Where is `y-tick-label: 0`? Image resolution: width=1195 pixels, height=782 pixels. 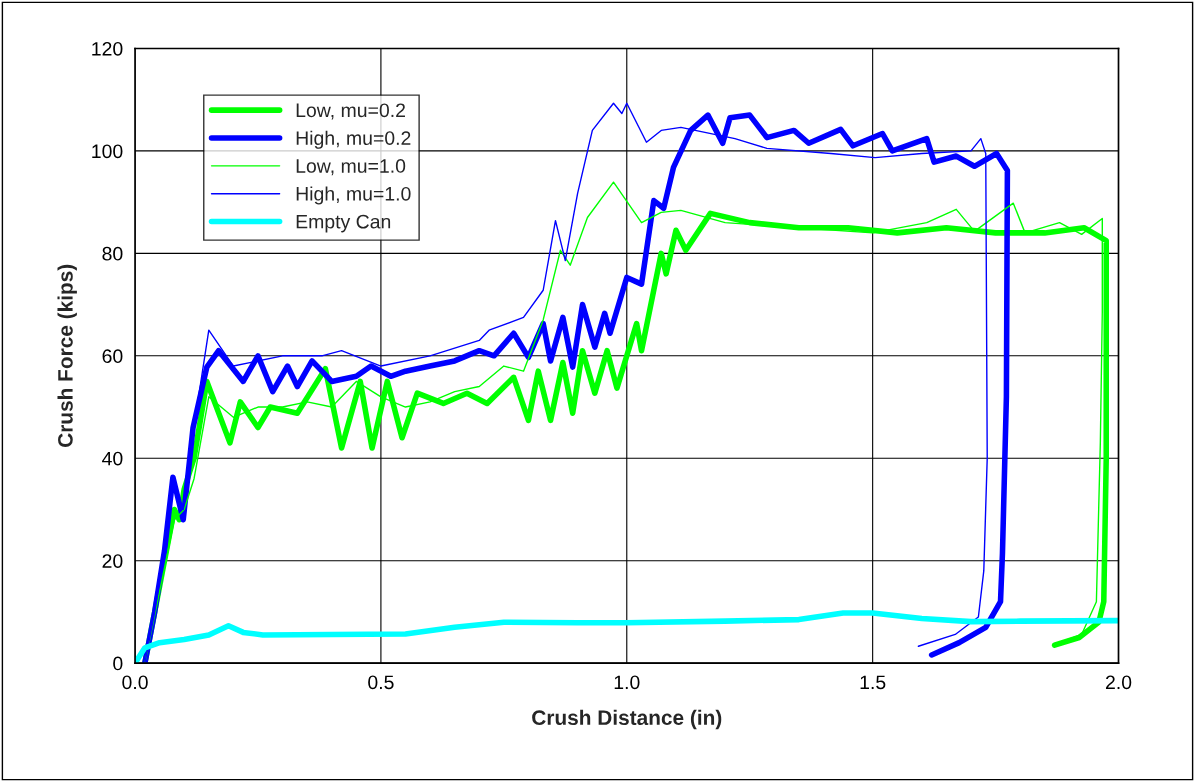 y-tick-label: 0 is located at coordinates (118, 663).